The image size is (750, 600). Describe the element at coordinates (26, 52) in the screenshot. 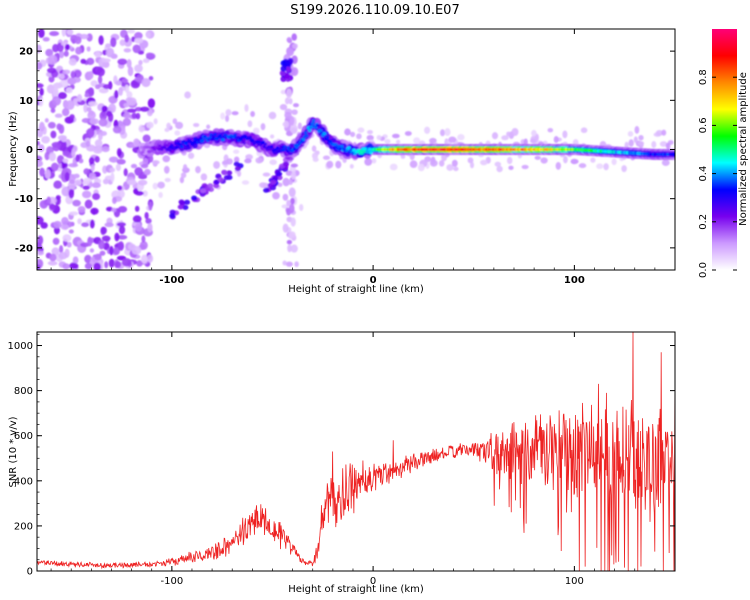

I see `y-tick-label: 20` at that location.